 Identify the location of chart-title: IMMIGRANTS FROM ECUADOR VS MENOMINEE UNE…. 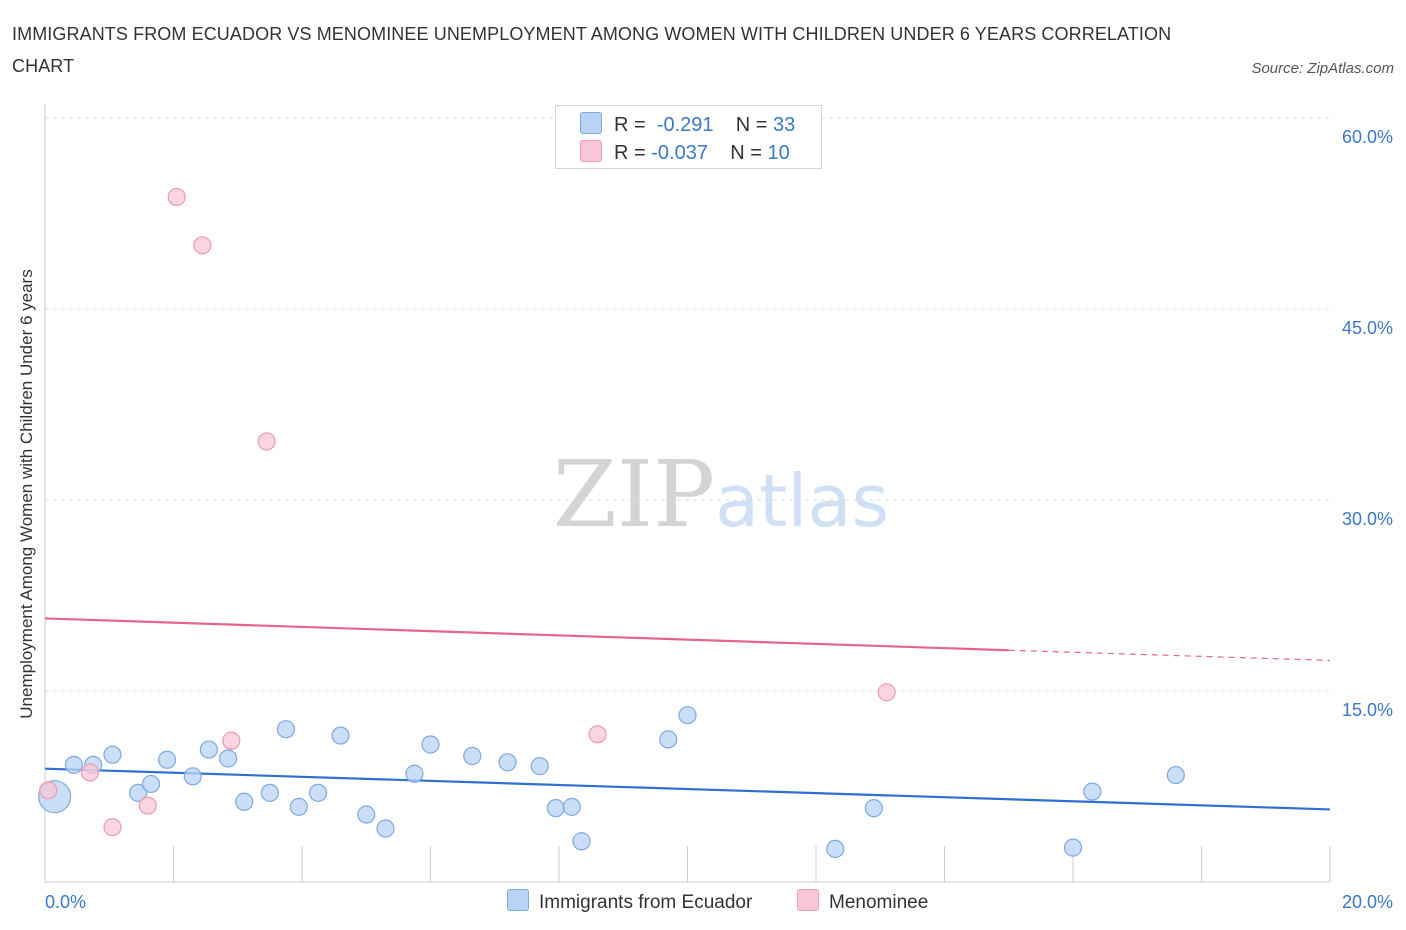
(592, 50).